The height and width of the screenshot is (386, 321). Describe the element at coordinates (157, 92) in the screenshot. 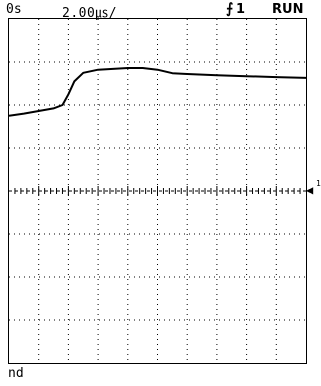

I see `channel-1-waveform` at that location.